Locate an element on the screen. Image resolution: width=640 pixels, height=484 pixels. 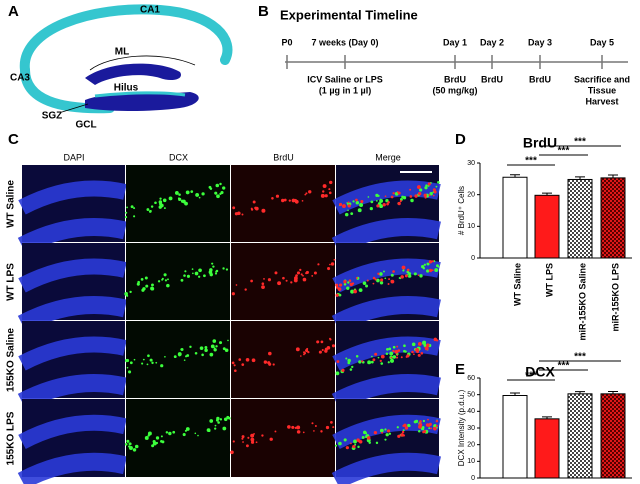
x-tick-label: WT Saline is located at coordinates (517, 284).